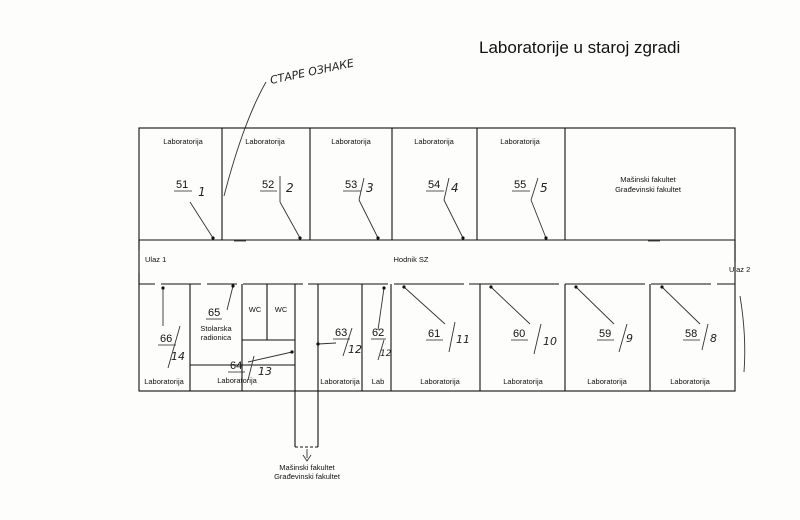 The image size is (800, 520). Describe the element at coordinates (742, 334) in the screenshot. I see `pen-mark` at that location.